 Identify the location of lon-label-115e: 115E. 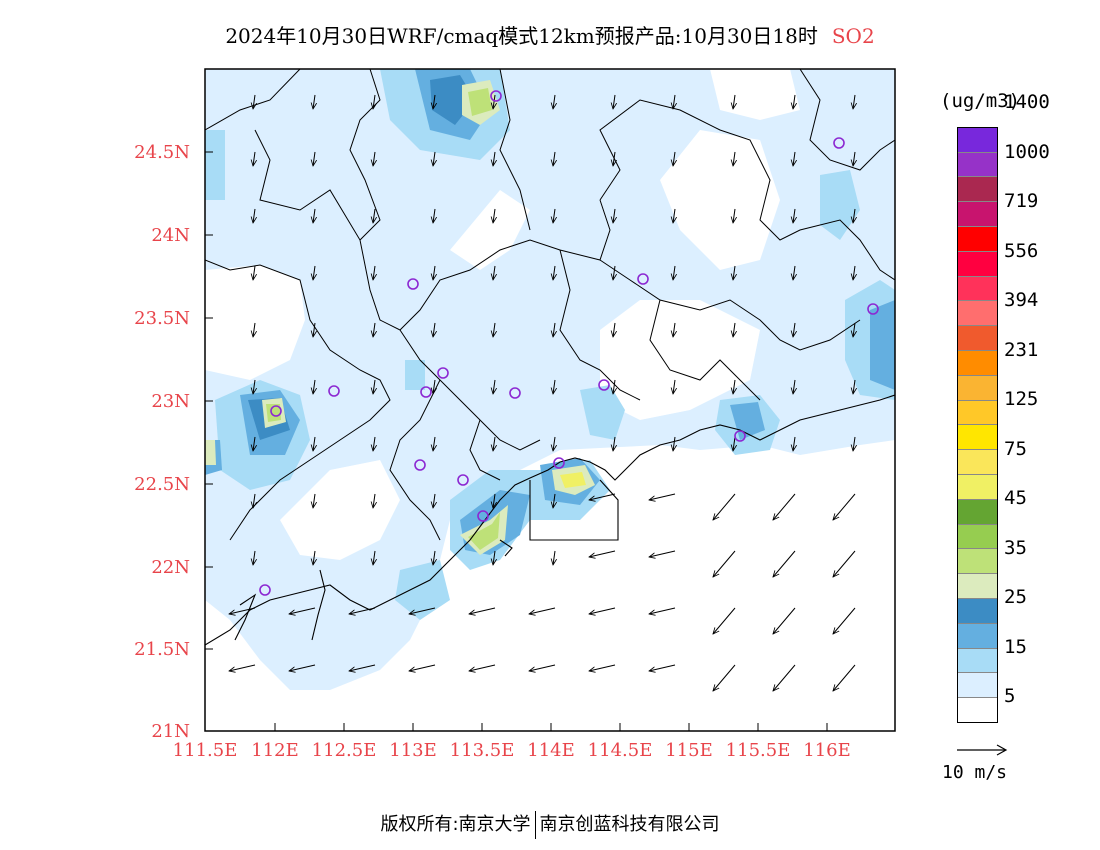
(689, 750).